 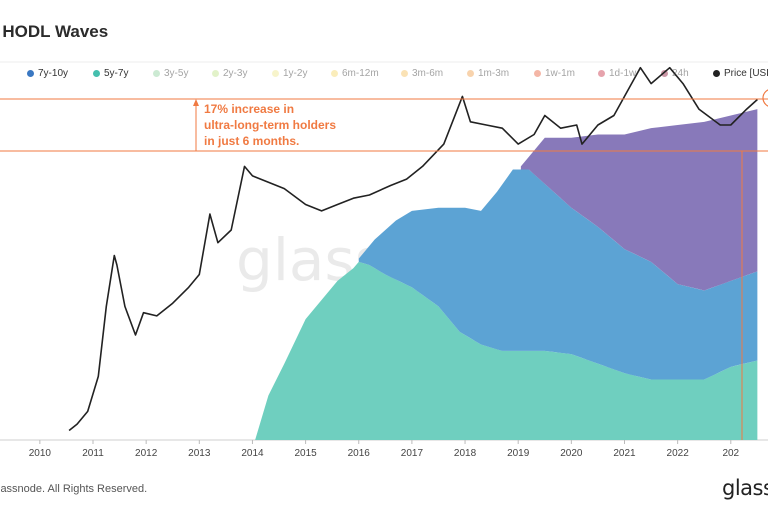 What do you see at coordinates (360, 73) in the screenshot?
I see `legend-label: 6m-12m` at bounding box center [360, 73].